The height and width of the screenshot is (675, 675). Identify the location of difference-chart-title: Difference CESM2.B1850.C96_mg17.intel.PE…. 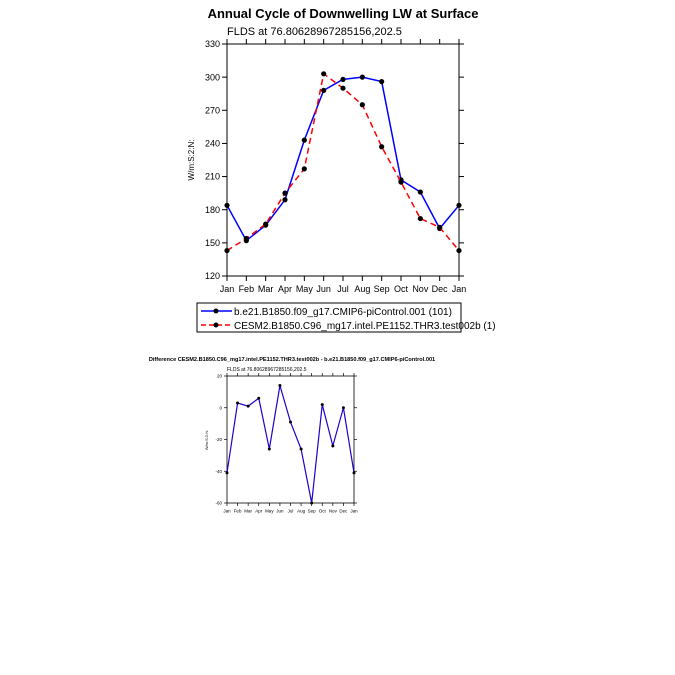
(292, 360).